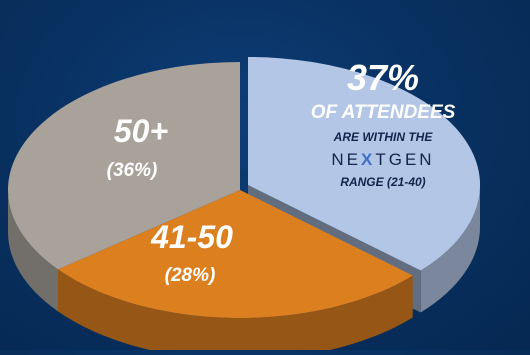 This screenshot has width=530, height=355. I want to click on senior-range-title: 50+, so click(141, 131).